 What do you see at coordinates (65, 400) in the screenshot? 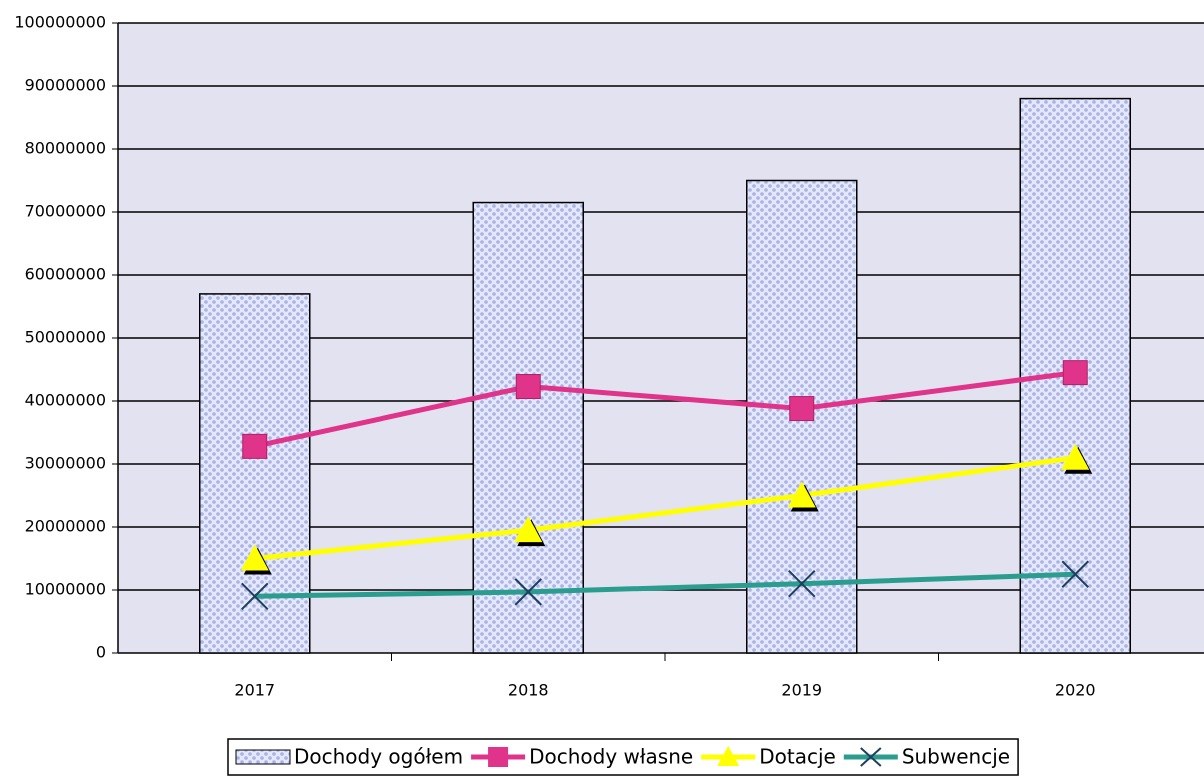
I see `y-tick-label: 40000000` at bounding box center [65, 400].